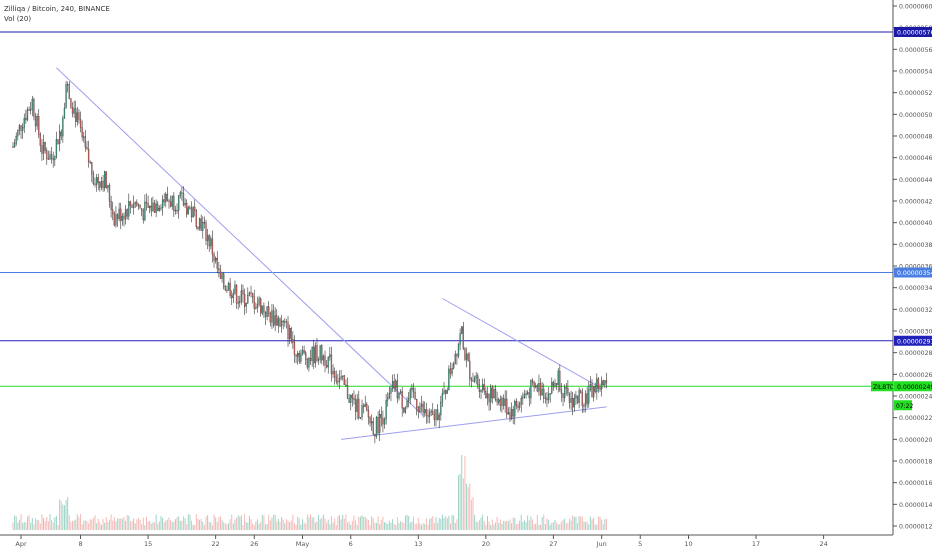 The height and width of the screenshot is (555, 932). What do you see at coordinates (823, 544) in the screenshot?
I see `time-tick-label: 24` at bounding box center [823, 544].